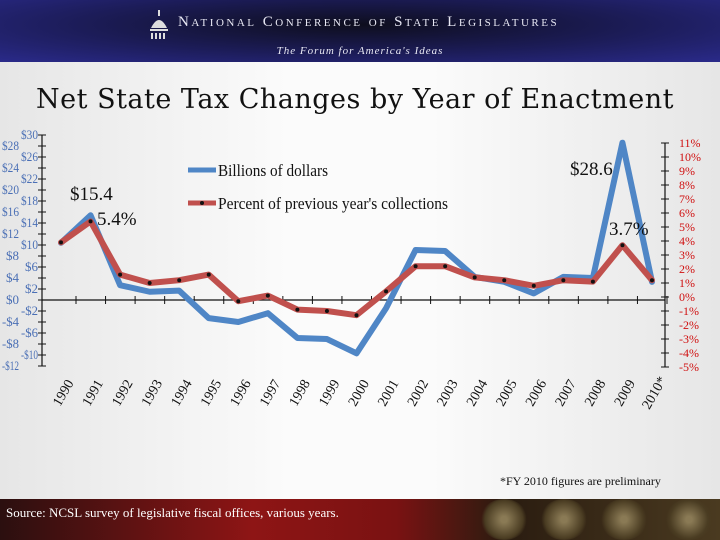 The image size is (720, 540). Describe the element at coordinates (687, 199) in the screenshot. I see `right-axis-tick-label: 7%` at that location.